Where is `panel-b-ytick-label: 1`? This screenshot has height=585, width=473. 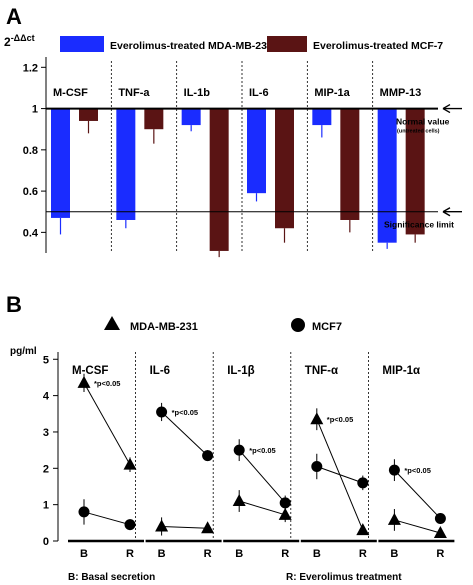
panel-b-ytick-label: 1 is located at coordinates (46, 506).